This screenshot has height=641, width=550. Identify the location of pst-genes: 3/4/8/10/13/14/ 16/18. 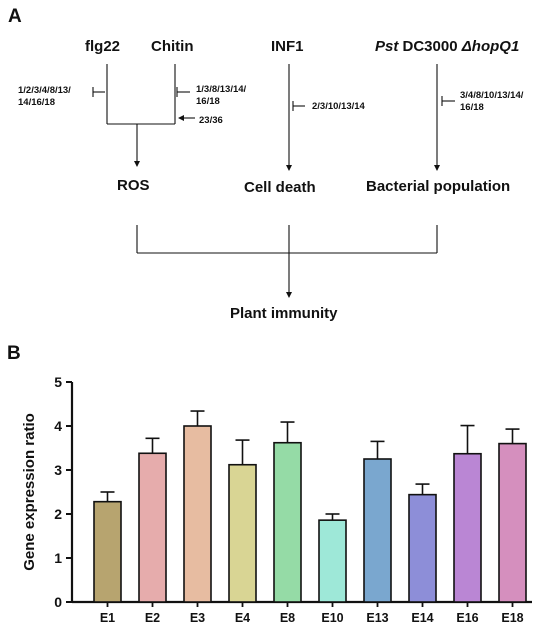
(491, 102).